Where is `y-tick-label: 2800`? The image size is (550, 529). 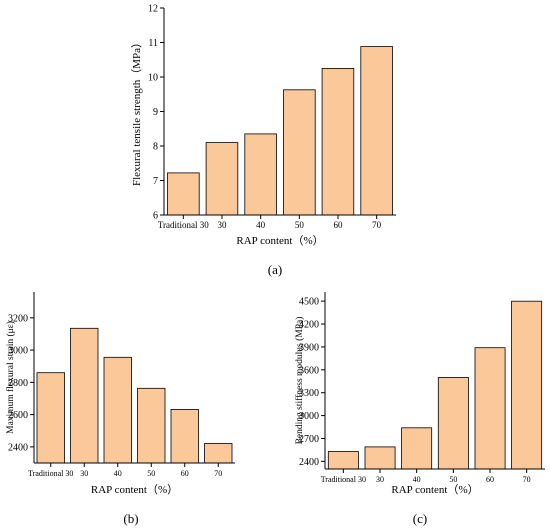 y-tick-label: 2800 is located at coordinates (18, 383).